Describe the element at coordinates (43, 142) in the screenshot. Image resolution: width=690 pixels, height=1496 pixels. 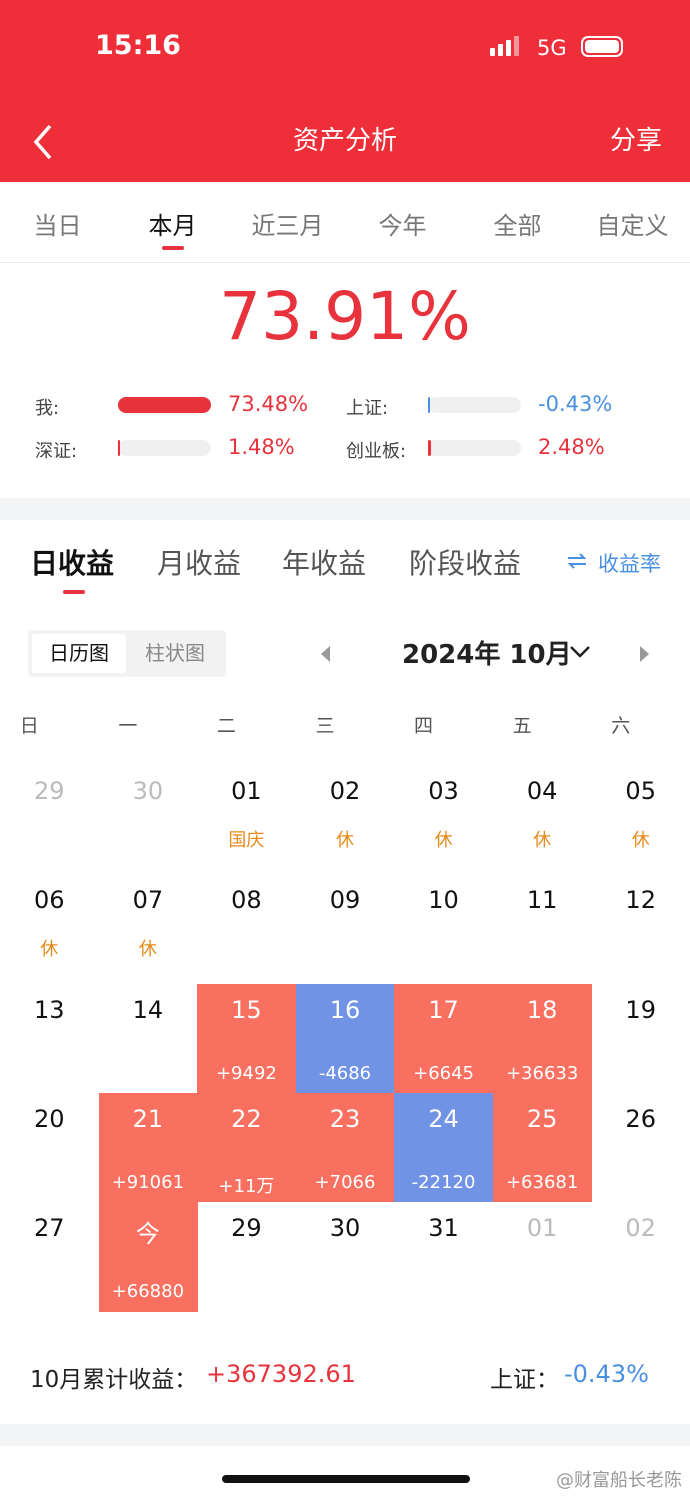
I see `back-button` at that location.